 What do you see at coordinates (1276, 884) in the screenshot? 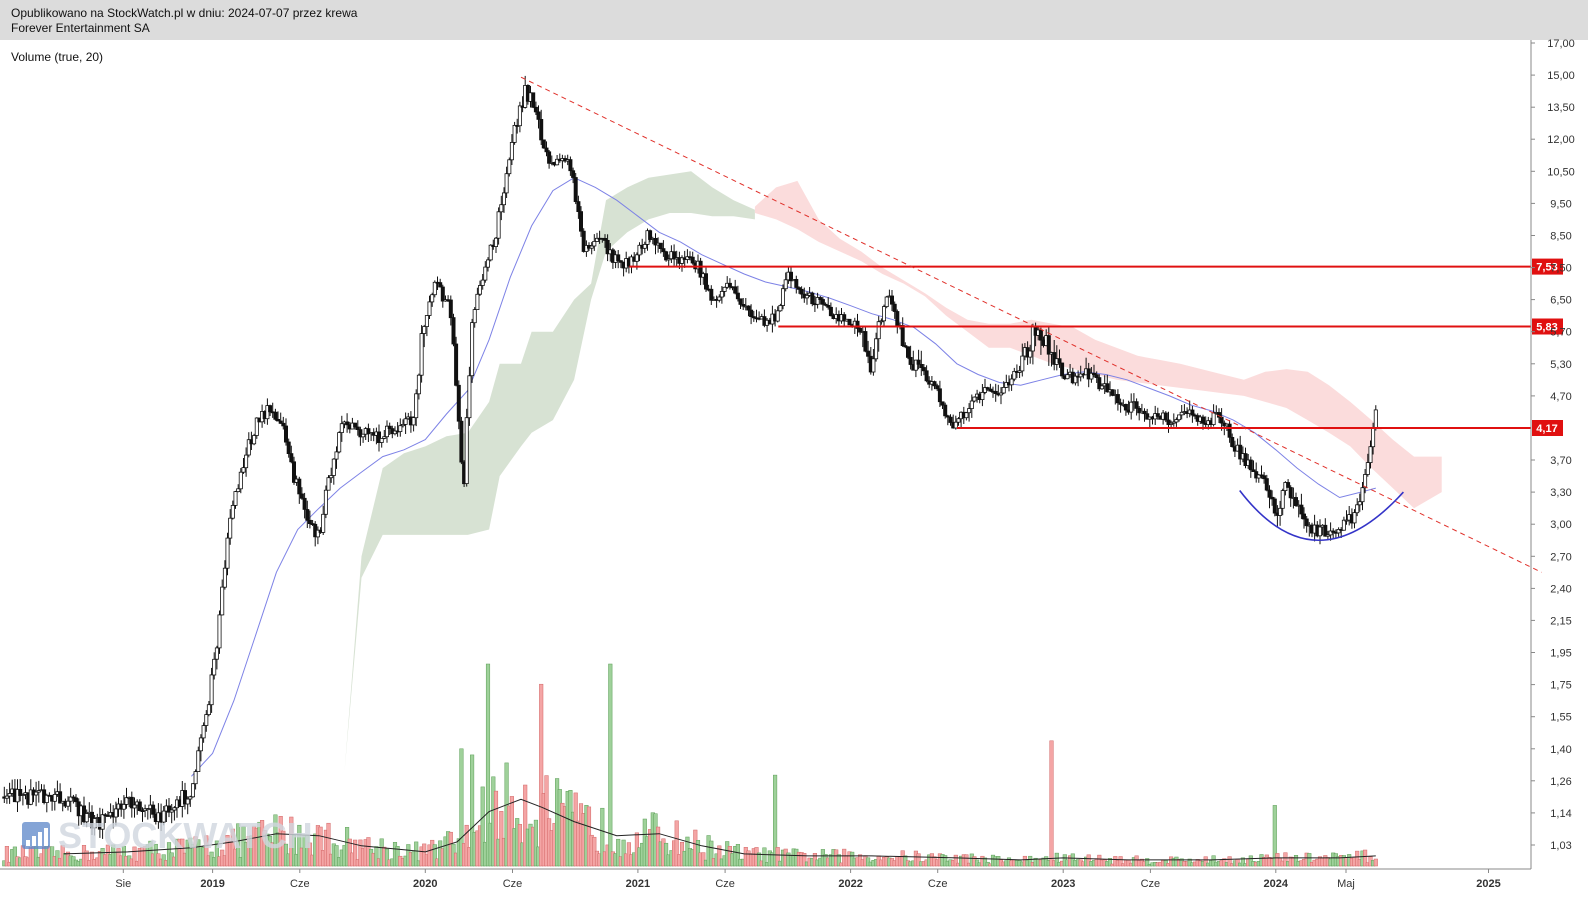
I see `x-tick-label: 2024` at bounding box center [1276, 884].